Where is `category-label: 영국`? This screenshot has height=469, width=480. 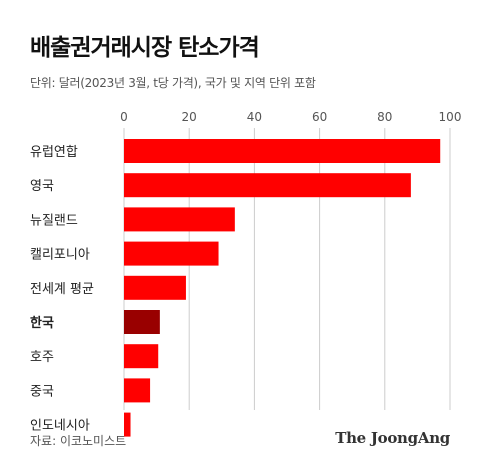 category-label: 영국 is located at coordinates (42, 186).